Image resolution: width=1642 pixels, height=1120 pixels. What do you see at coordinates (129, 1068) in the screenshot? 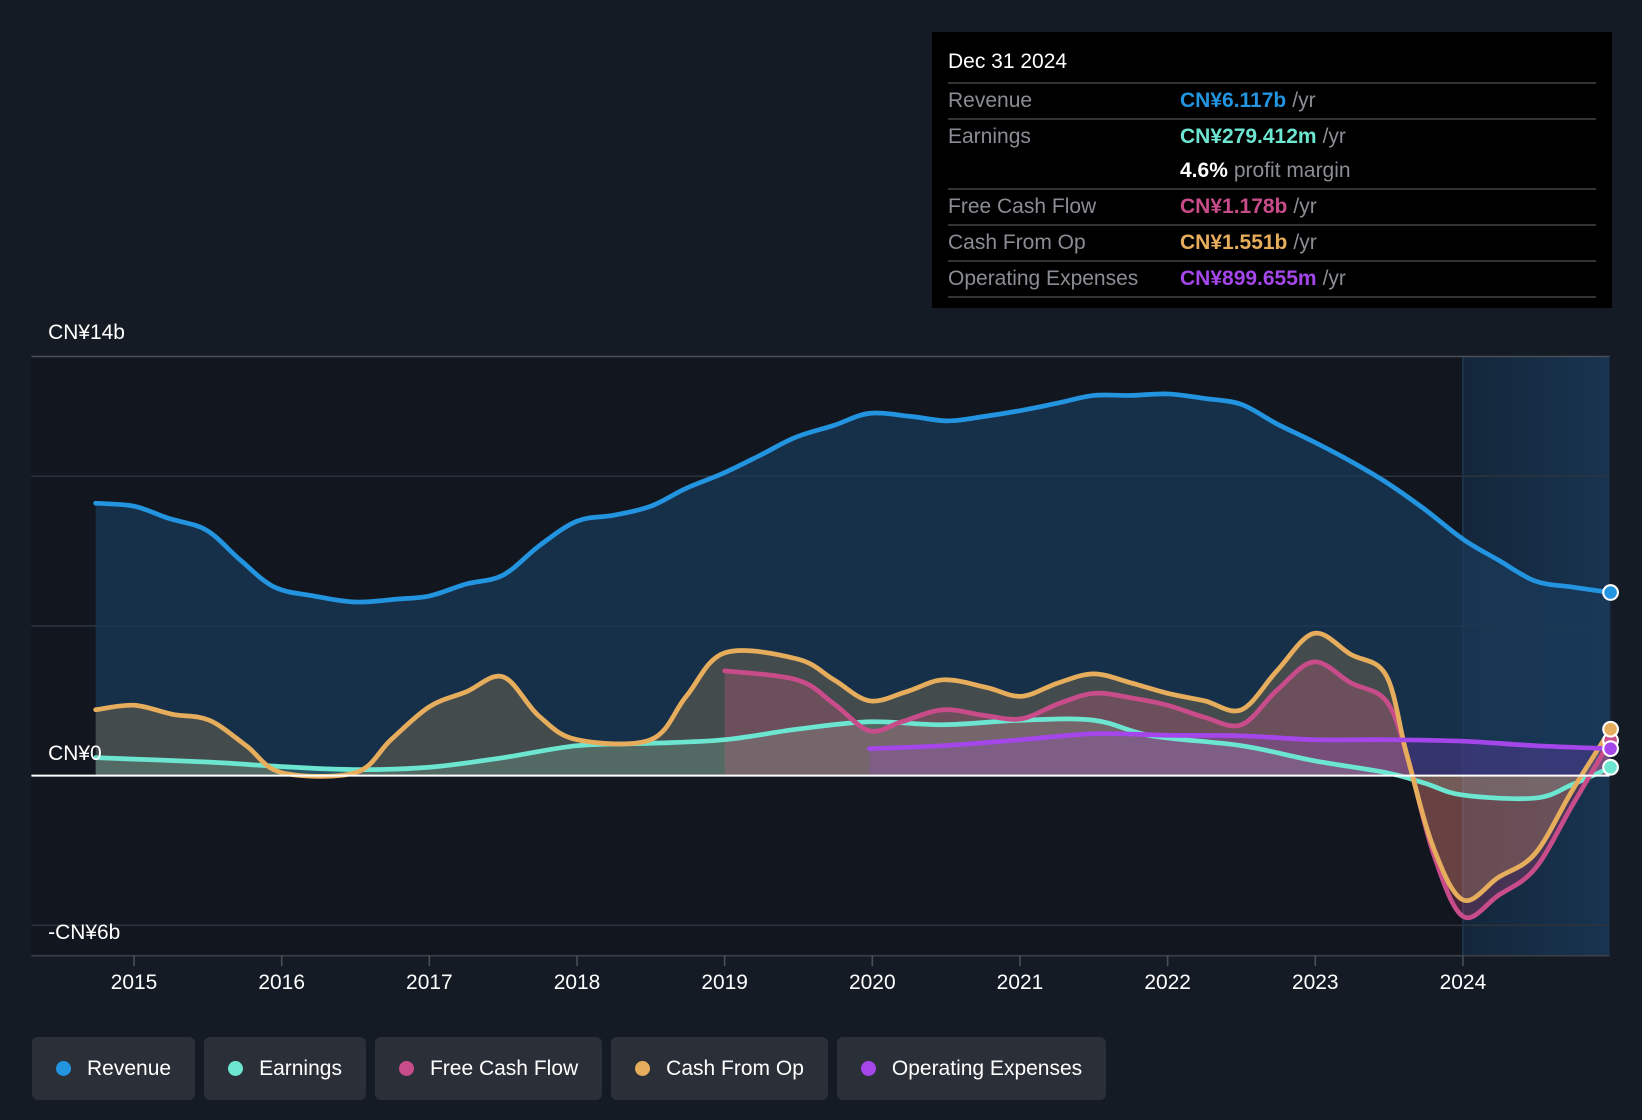
I see `legend-label: Revenue` at bounding box center [129, 1068].